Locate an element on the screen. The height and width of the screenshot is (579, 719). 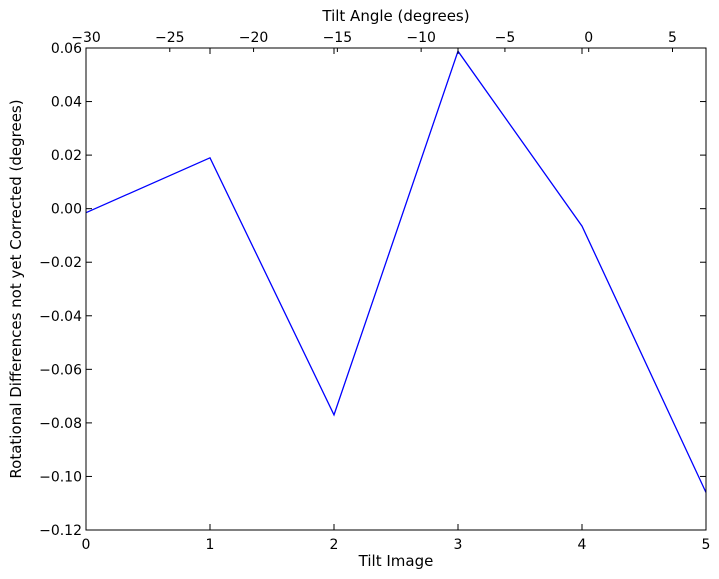
top-x-axis: −30 −25 −20 −15 −10 −5 0 5 is located at coordinates (374, 41).